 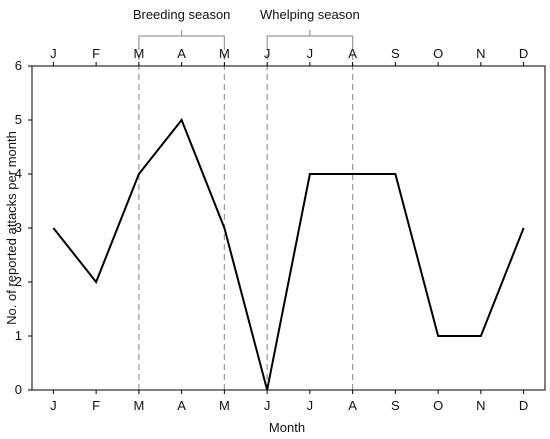 What do you see at coordinates (96, 405) in the screenshot?
I see `x-tick-label-bottom-1: F` at bounding box center [96, 405].